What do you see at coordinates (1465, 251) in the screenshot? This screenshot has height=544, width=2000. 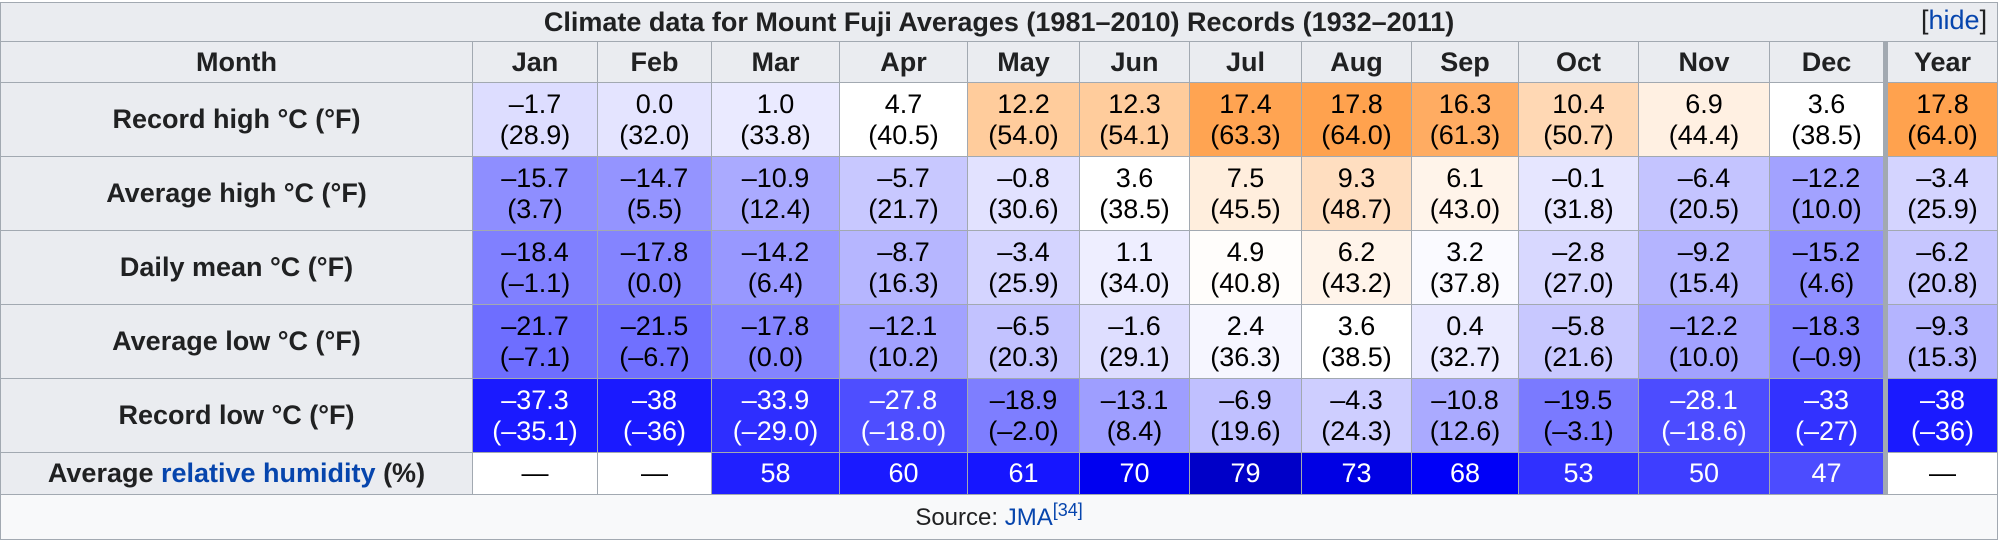 I see `celsius-value: 3.2` at bounding box center [1465, 251].